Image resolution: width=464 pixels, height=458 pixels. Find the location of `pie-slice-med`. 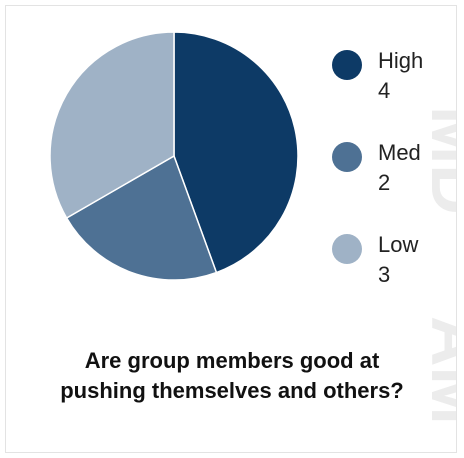

pie-slice-med is located at coordinates (141, 217).